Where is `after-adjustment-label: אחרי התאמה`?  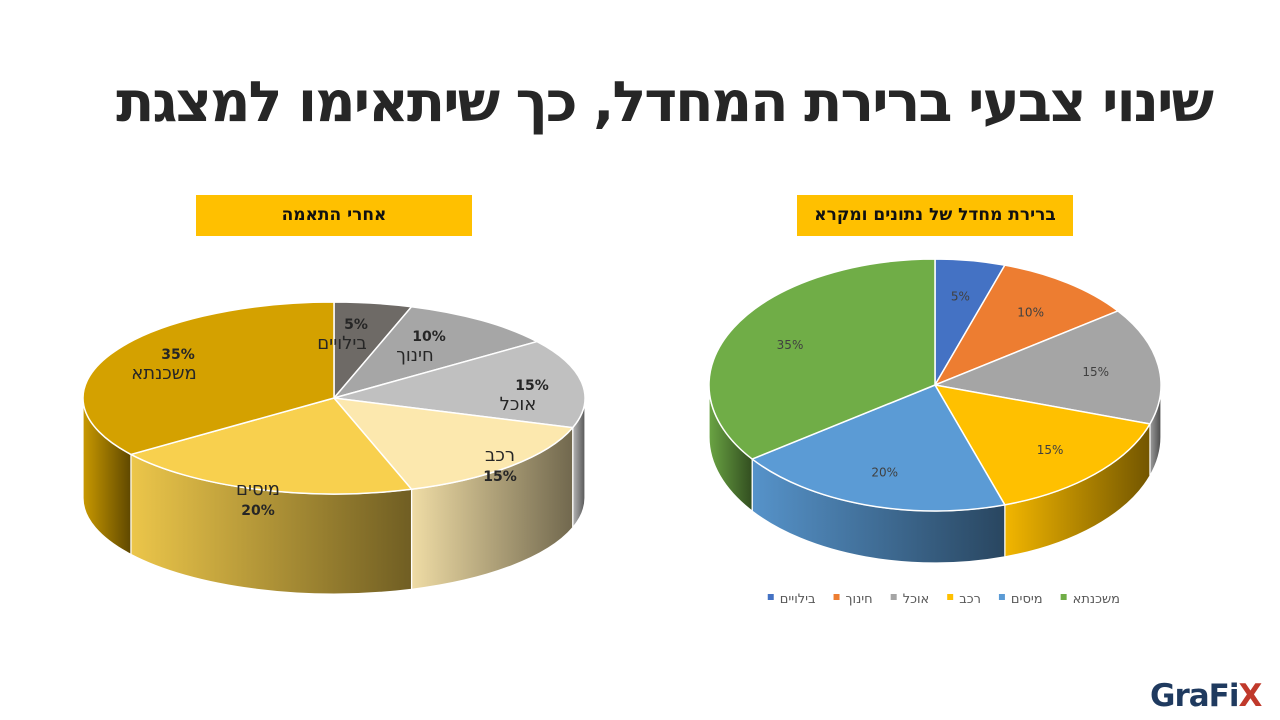 after-adjustment-label: אחרי התאמה is located at coordinates (334, 215).